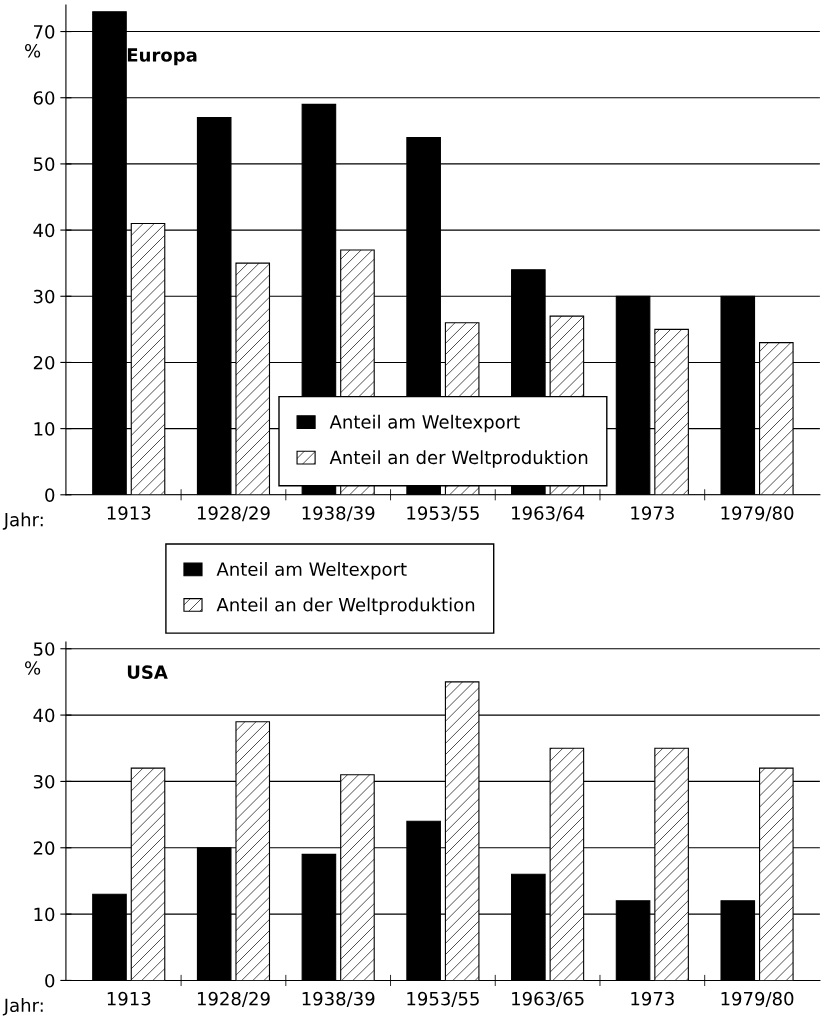 The width and height of the screenshot is (824, 1016). I want to click on y-tick-label: 70, so click(44, 32).